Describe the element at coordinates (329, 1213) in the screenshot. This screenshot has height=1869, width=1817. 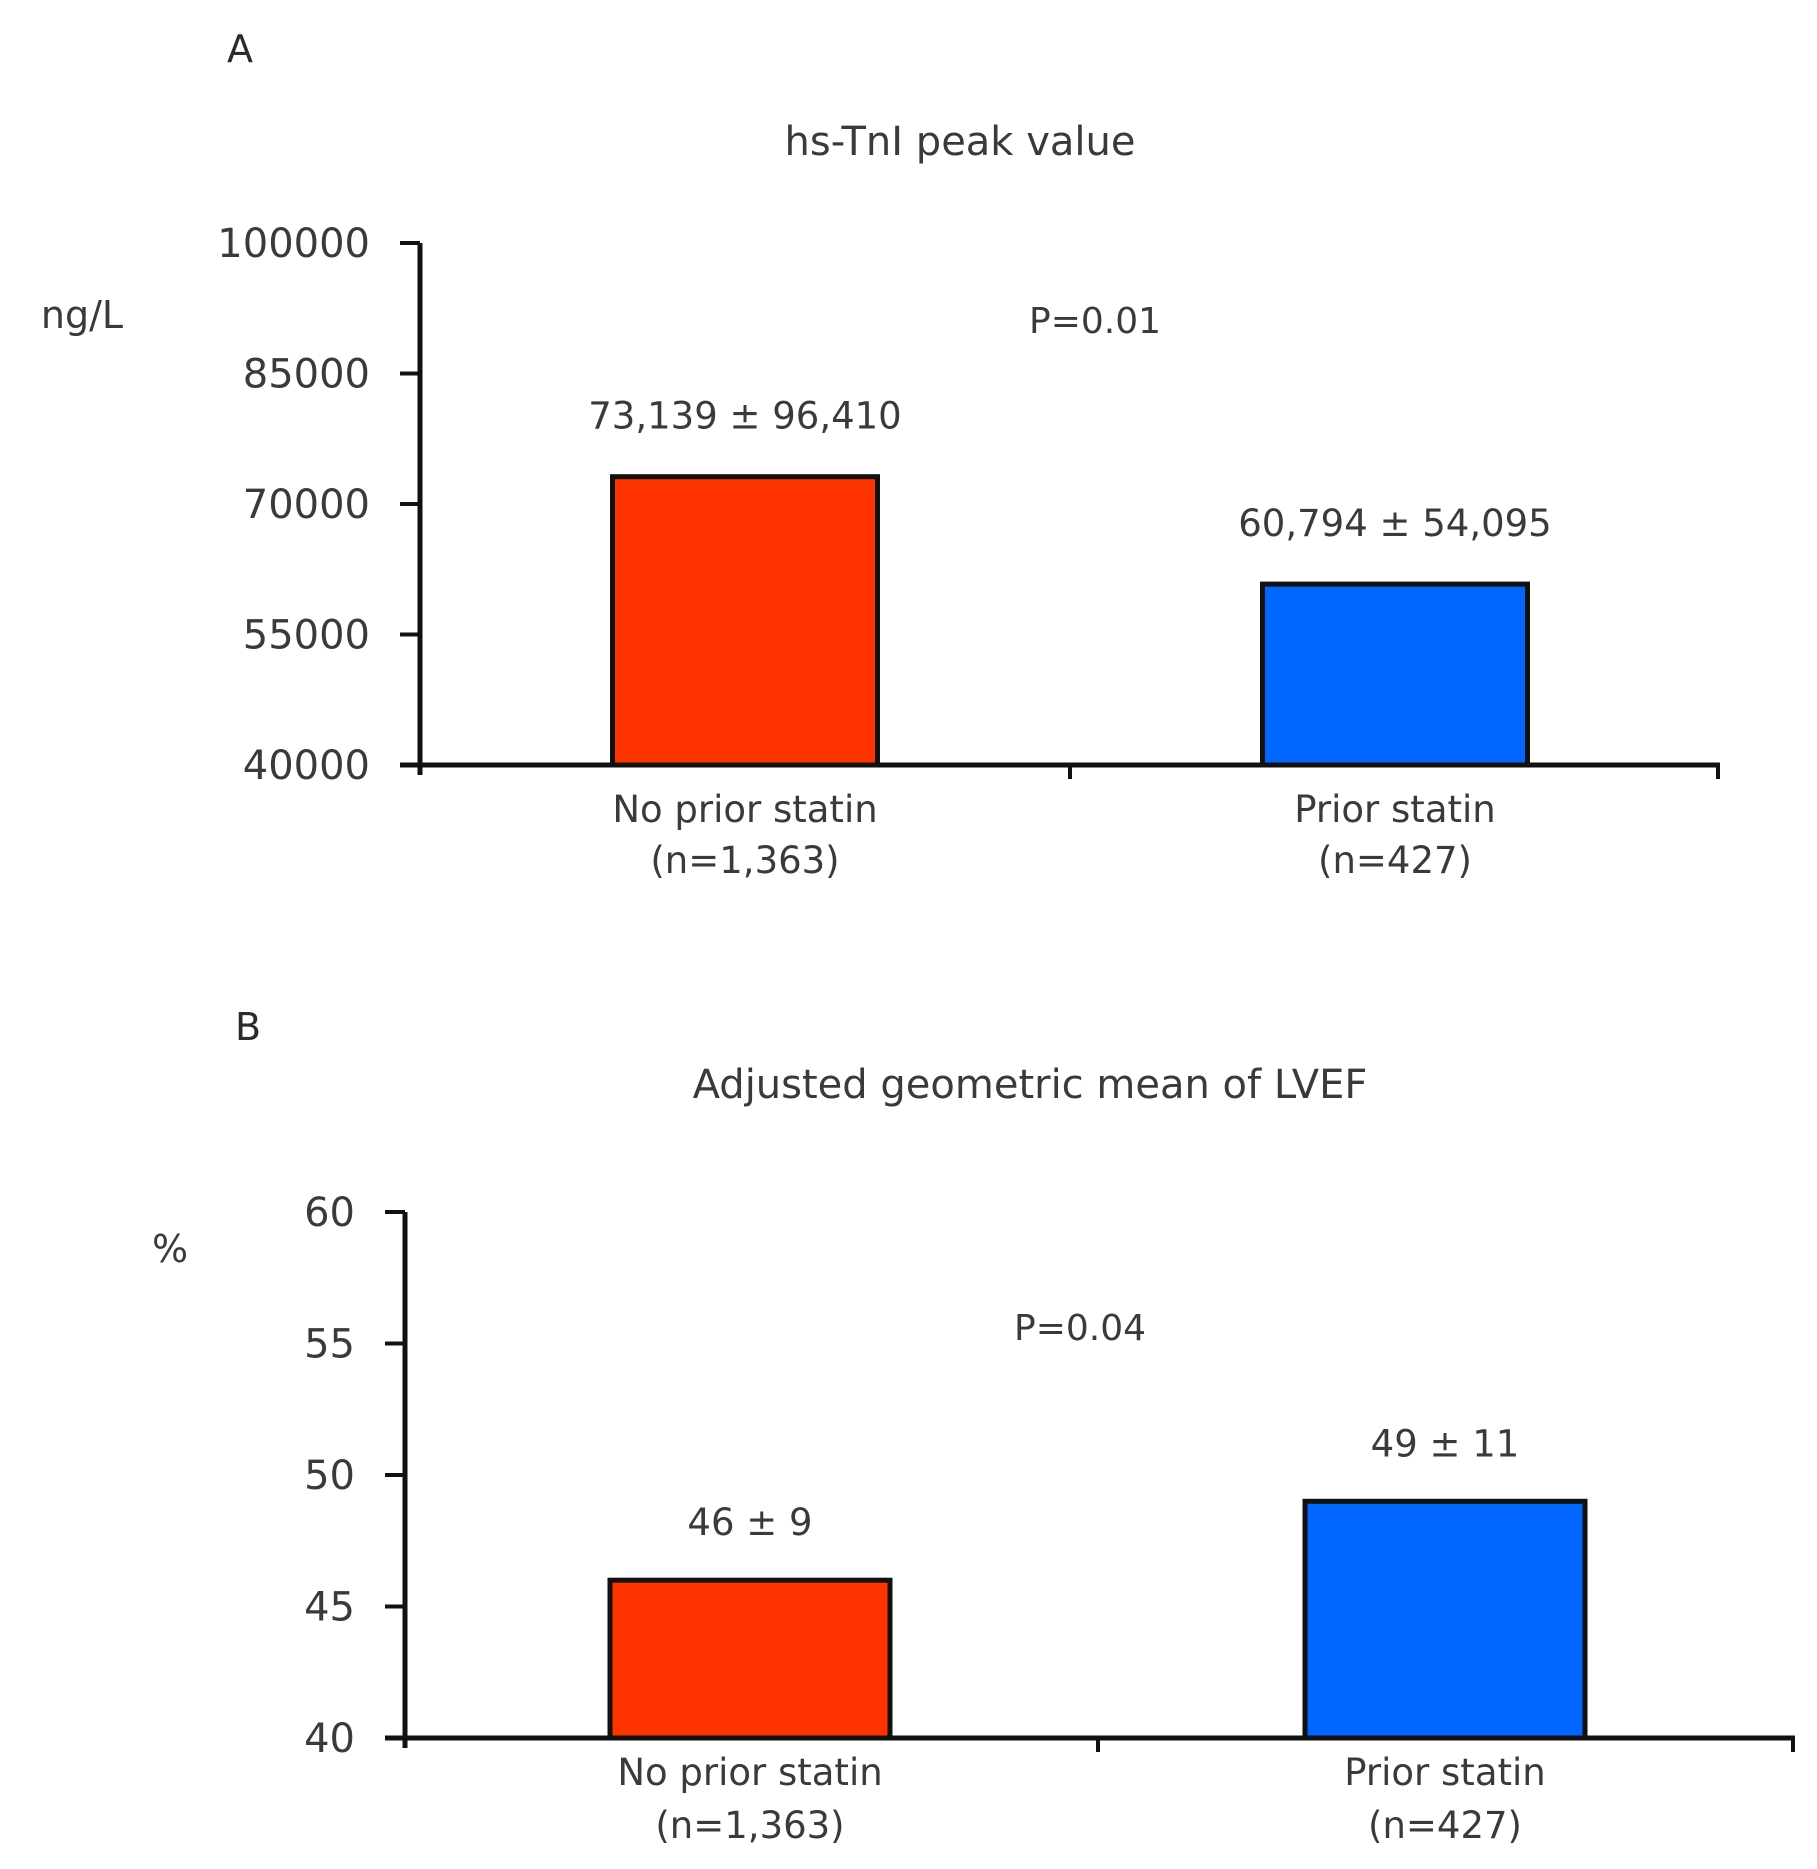
I see `panel-b-y-tick-label-4: 60` at that location.